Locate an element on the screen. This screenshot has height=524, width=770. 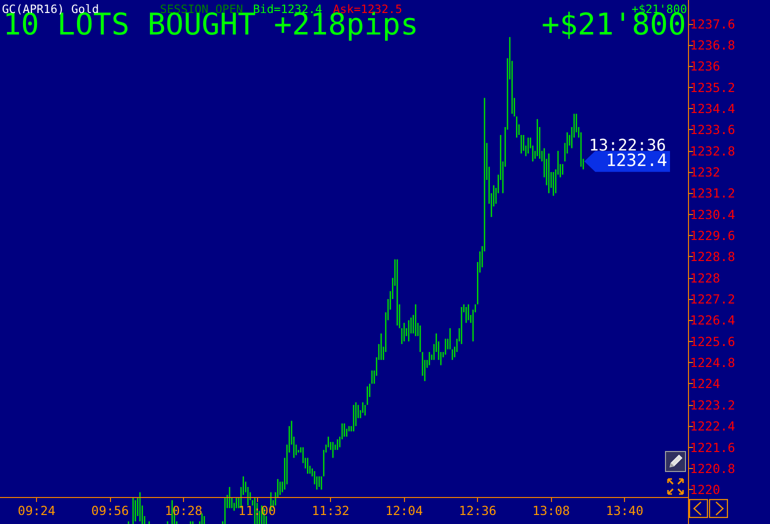
x-tick-label: 09:24 is located at coordinates (37, 510).